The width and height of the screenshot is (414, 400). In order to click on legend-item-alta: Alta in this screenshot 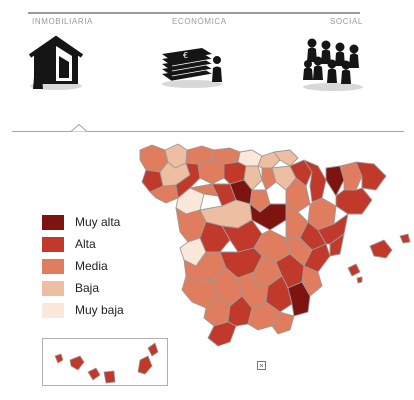, I will do `click(83, 244)`.